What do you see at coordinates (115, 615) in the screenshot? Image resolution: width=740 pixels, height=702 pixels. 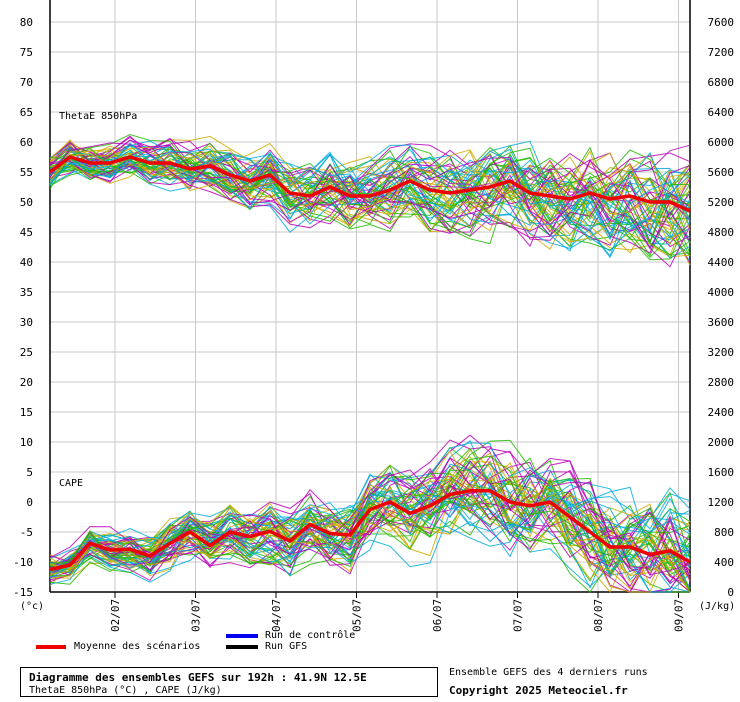 I see `x-tick-label: 02/07` at bounding box center [115, 615].